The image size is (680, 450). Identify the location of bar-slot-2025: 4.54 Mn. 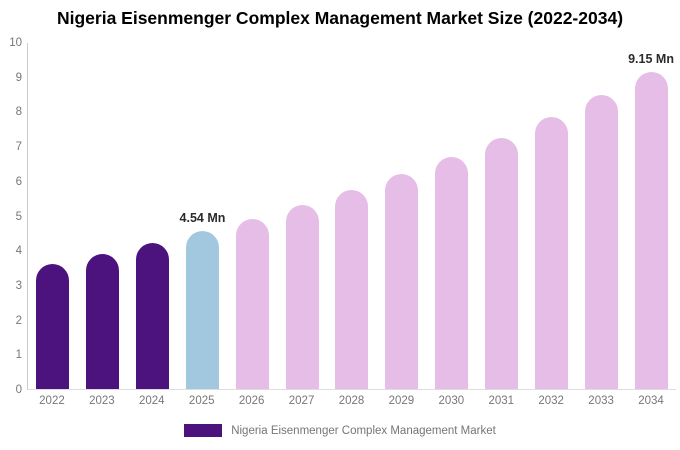
(203, 216).